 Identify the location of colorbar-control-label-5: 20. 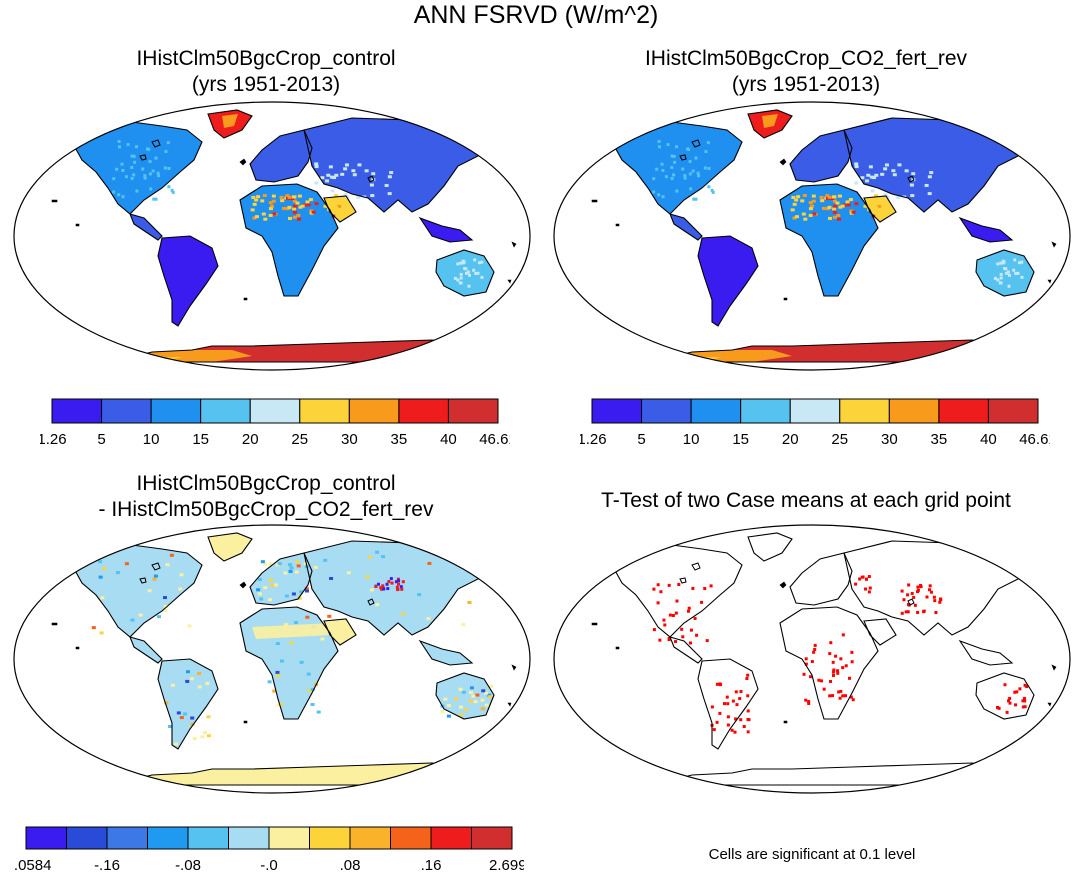
(250, 439).